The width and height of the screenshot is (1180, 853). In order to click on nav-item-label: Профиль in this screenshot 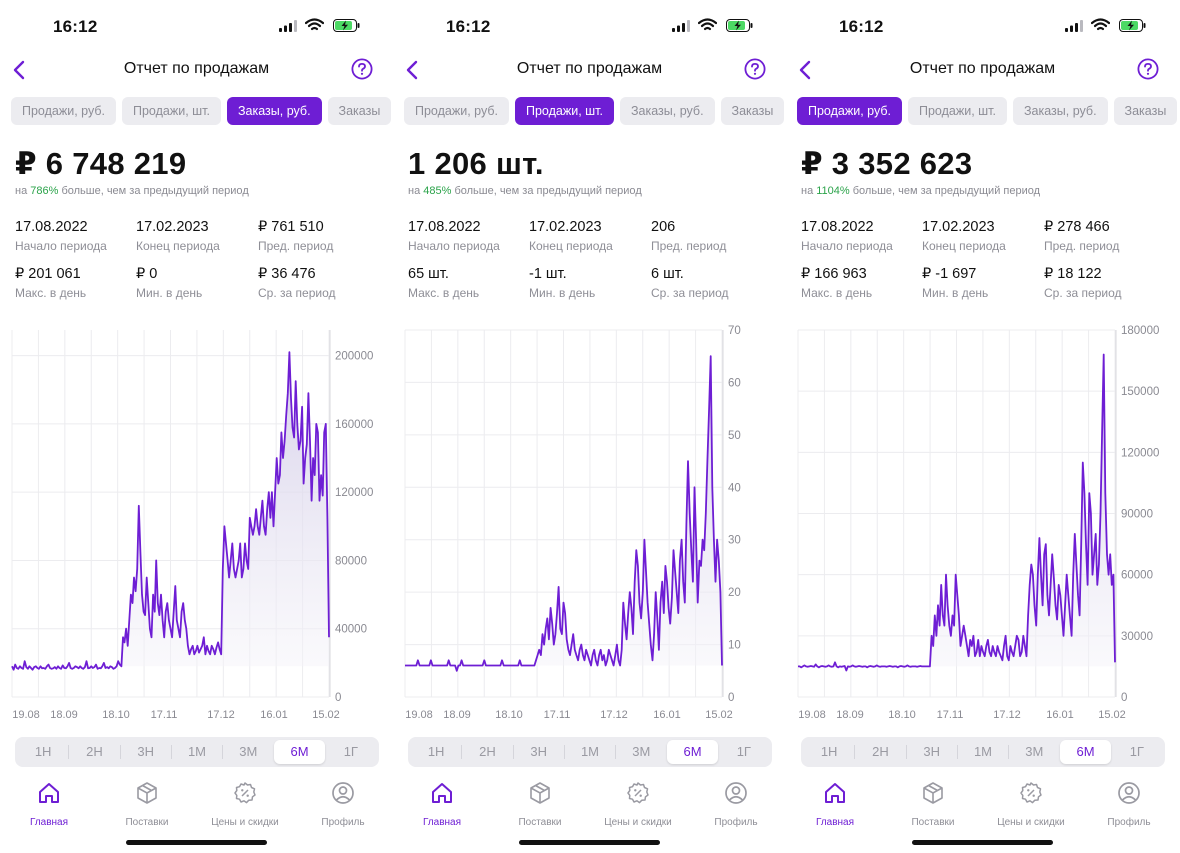, I will do `click(343, 822)`.